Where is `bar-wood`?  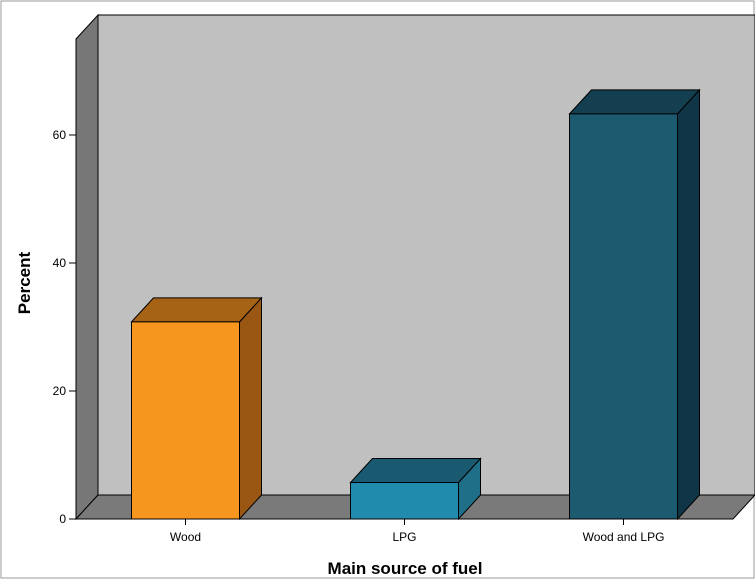
bar-wood is located at coordinates (196, 408).